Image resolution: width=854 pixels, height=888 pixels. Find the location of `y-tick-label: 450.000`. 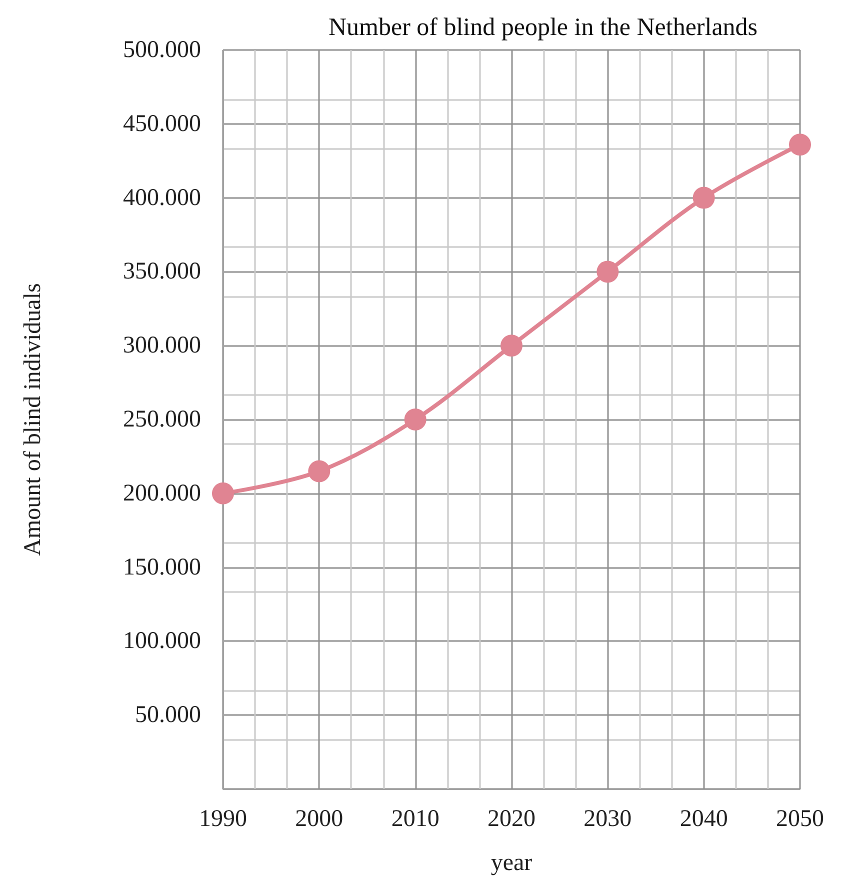

y-tick-label: 450.000 is located at coordinates (162, 123).